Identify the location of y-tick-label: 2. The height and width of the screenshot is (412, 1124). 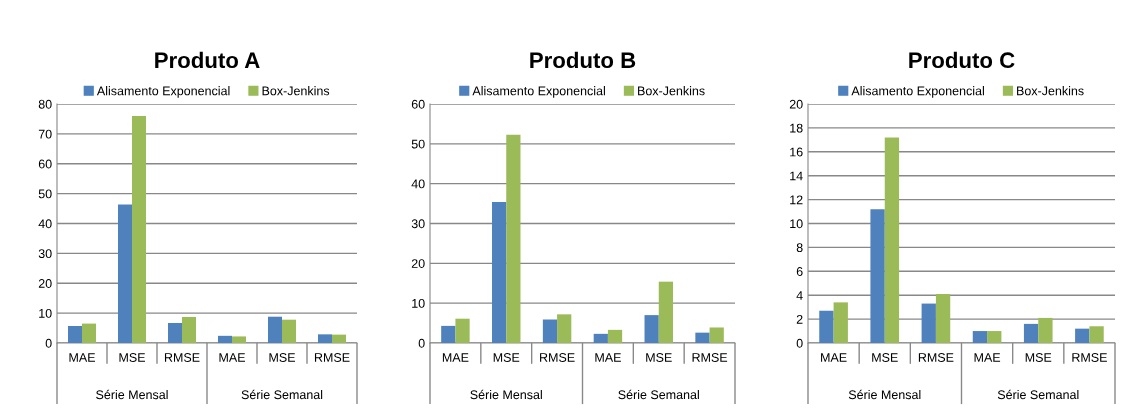
(799, 319).